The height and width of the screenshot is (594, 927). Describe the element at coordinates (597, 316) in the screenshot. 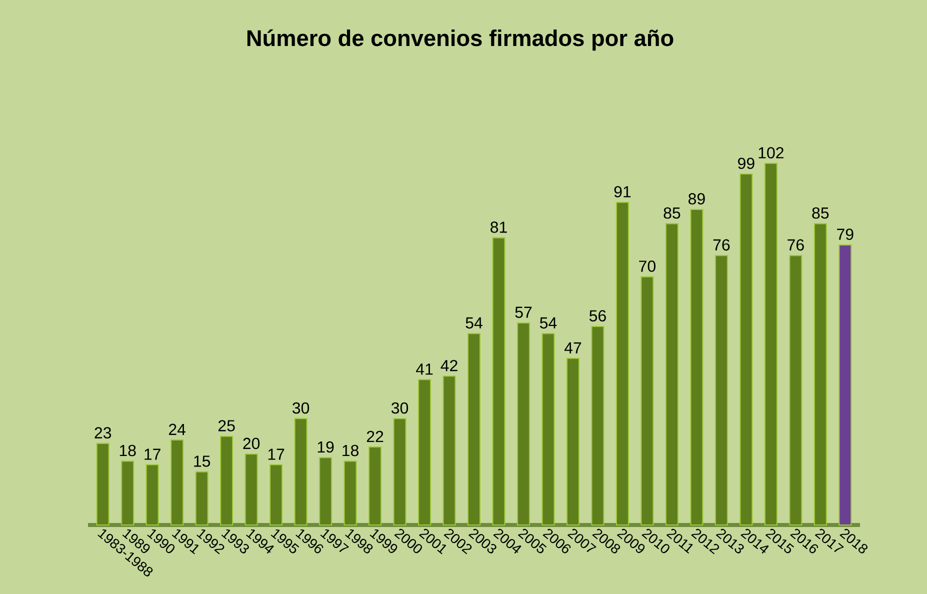

I see `data-label: 56` at that location.